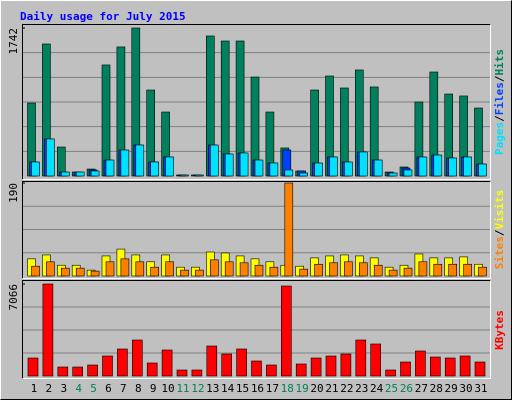 This screenshot has width=512, height=405. Describe the element at coordinates (287, 388) in the screenshot. I see `x-tick-label: 18` at that location.